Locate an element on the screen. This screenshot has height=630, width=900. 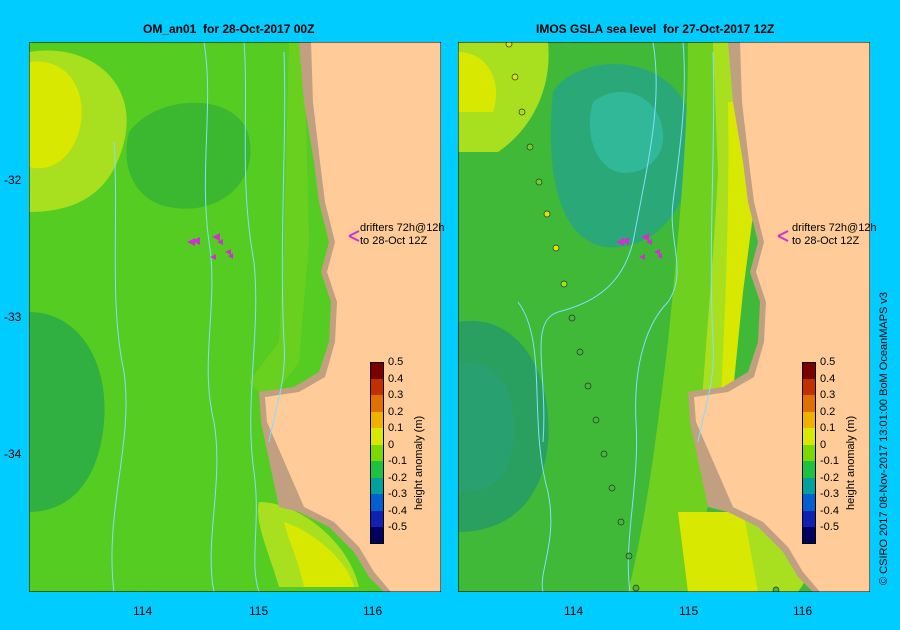
y-tick-34: -34 is located at coordinates (13, 454).